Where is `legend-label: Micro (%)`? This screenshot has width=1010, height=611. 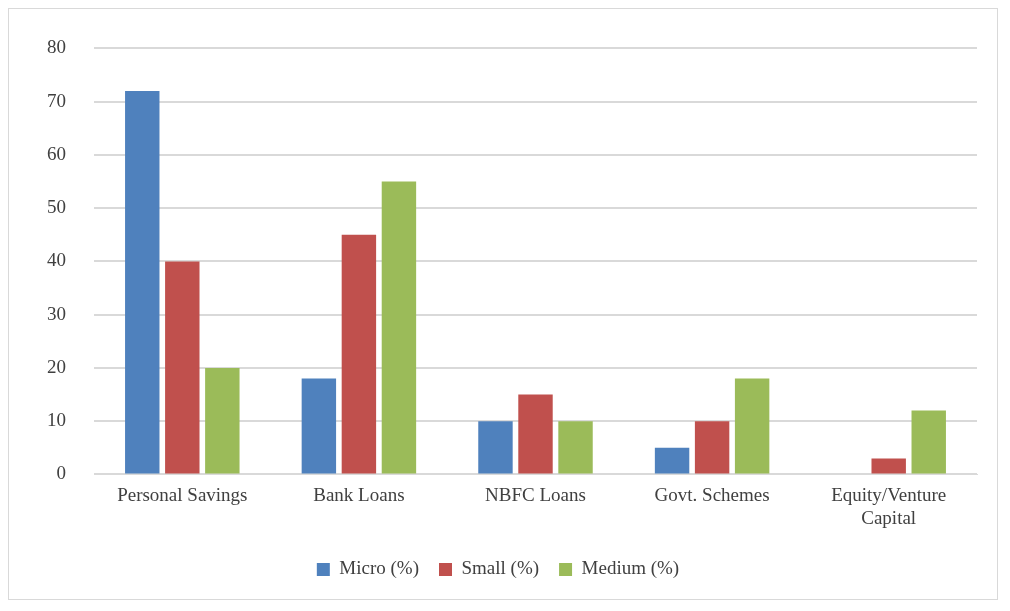
legend-label: Micro (%) is located at coordinates (379, 568).